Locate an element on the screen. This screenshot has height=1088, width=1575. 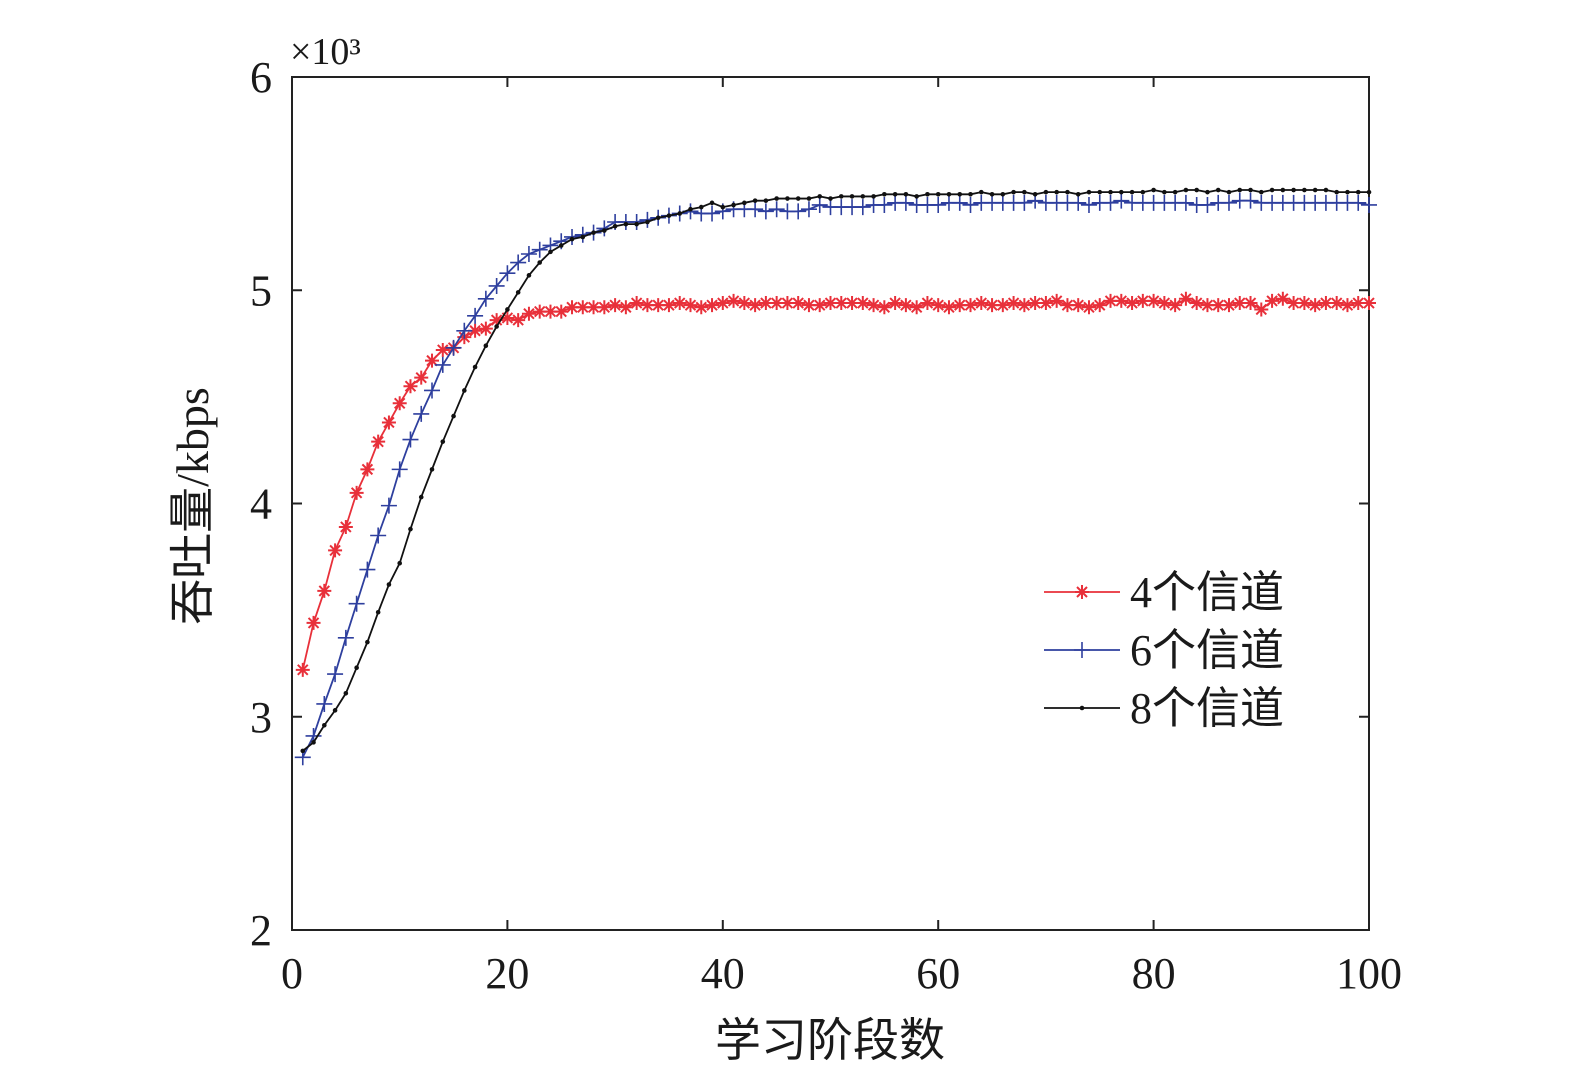
x-tick-label: 60 is located at coordinates (938, 973).